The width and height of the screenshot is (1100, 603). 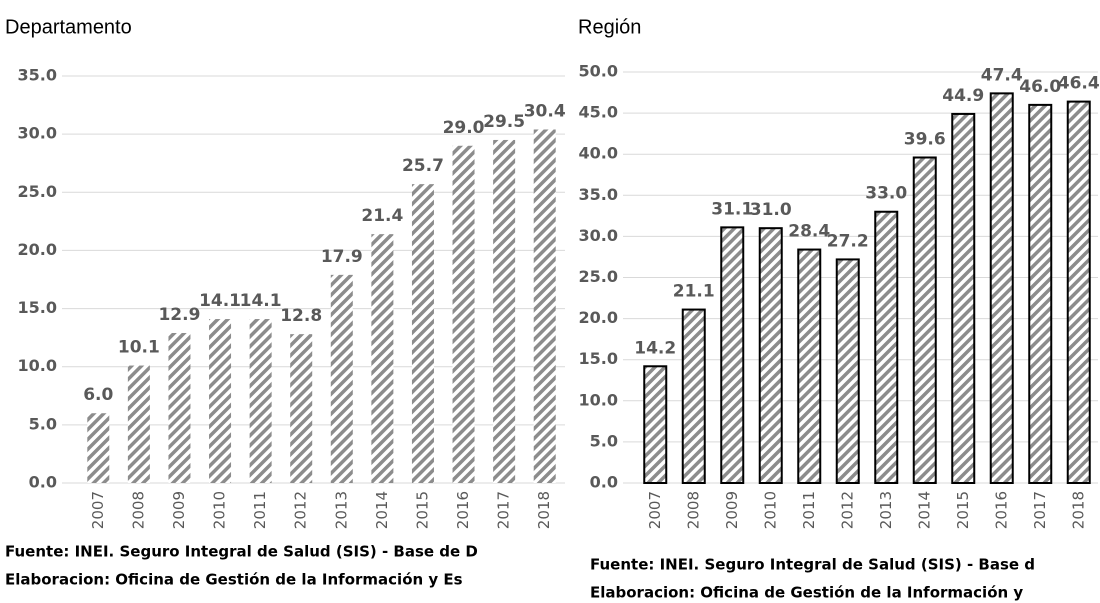 I want to click on value-label: 46.0, so click(x=1040, y=87).